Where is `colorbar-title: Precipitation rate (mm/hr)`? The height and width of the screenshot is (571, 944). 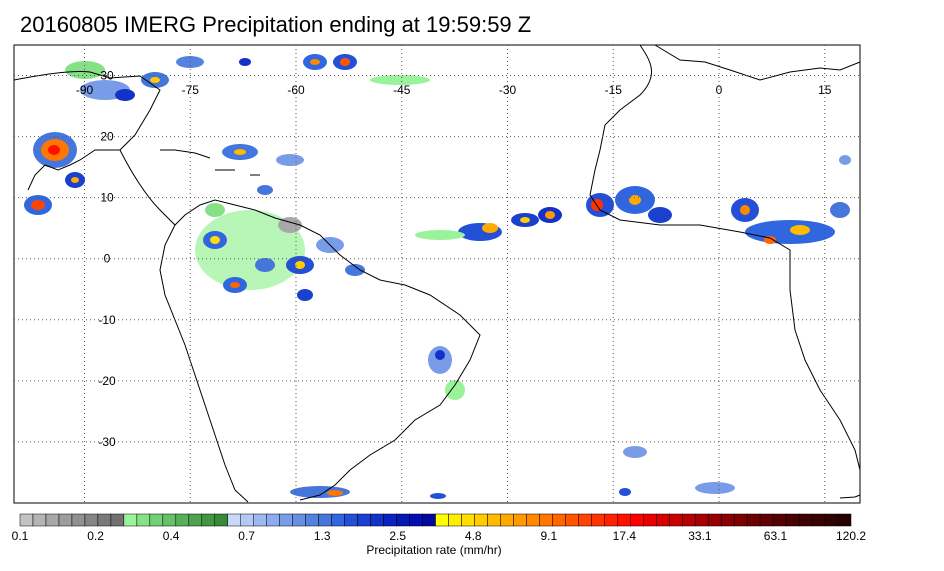 colorbar-title: Precipitation rate (mm/hr) is located at coordinates (434, 550).